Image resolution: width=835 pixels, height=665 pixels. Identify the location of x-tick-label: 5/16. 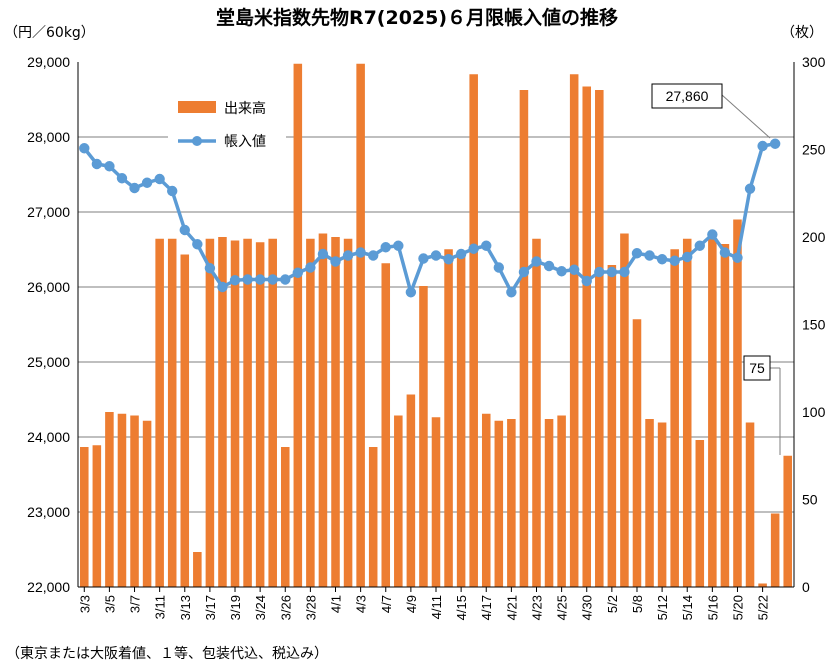
(712, 607).